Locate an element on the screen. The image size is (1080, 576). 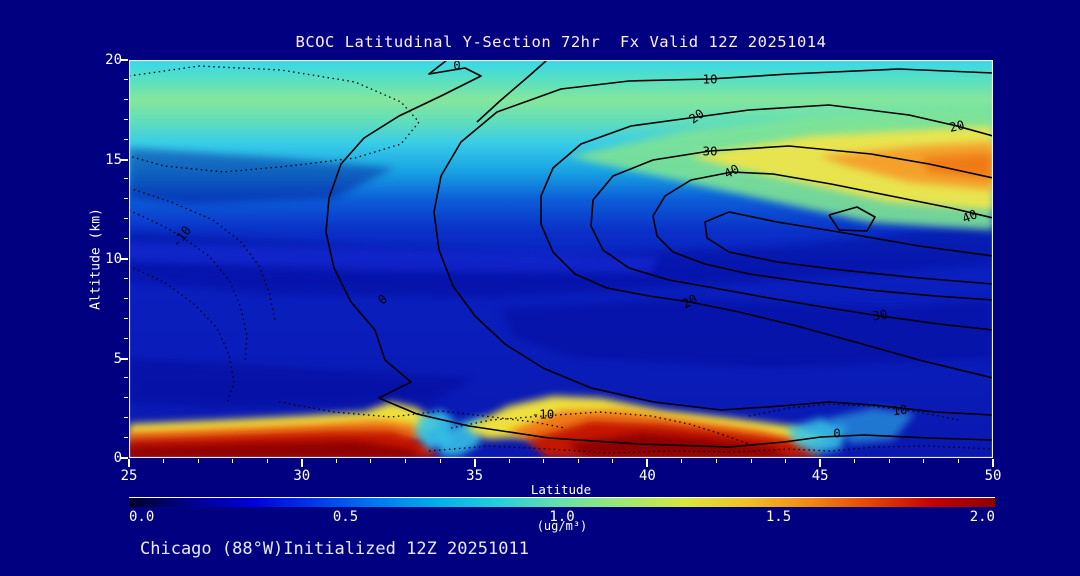
y-tick-label: 0 is located at coordinates (117, 458).